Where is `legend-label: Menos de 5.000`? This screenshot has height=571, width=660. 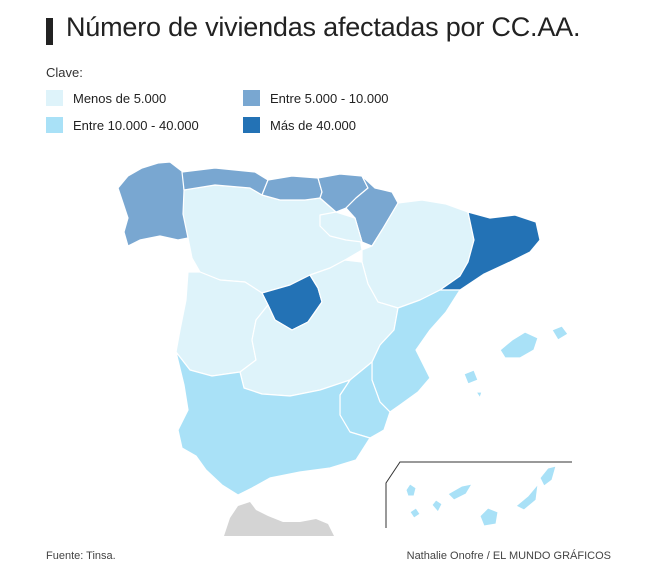 legend-label: Menos de 5.000 is located at coordinates (120, 98).